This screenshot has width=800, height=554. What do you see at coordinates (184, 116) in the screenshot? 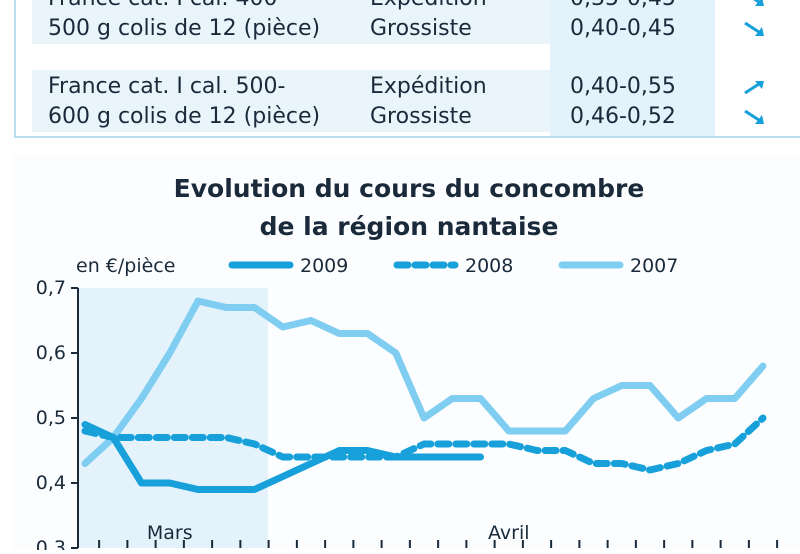
I see `product-name: 600 g colis de 12 (pièce)` at bounding box center [184, 116].